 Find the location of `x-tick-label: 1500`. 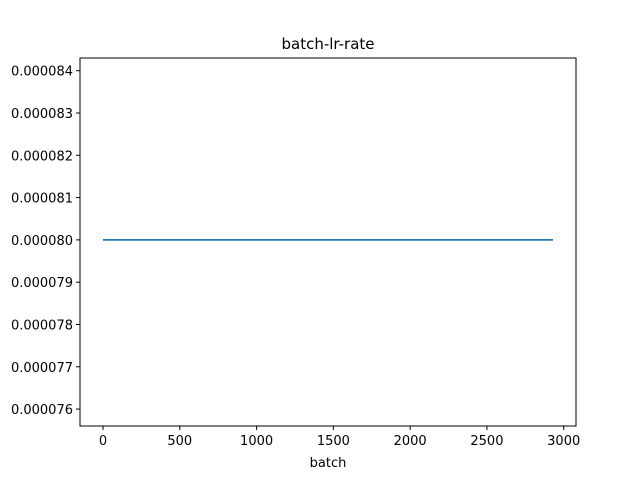

x-tick-label: 1500 is located at coordinates (333, 441).